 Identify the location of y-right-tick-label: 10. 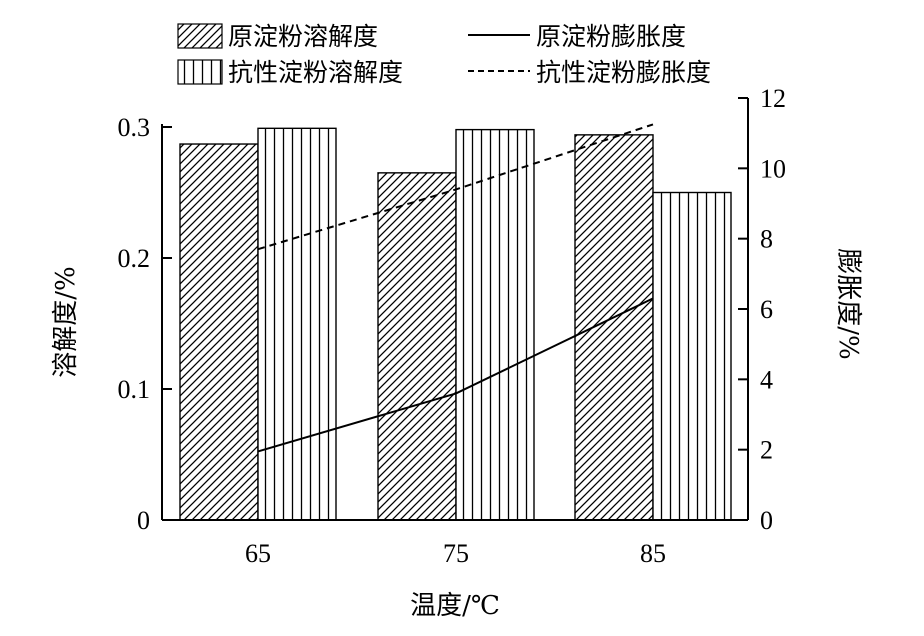
(773, 168).